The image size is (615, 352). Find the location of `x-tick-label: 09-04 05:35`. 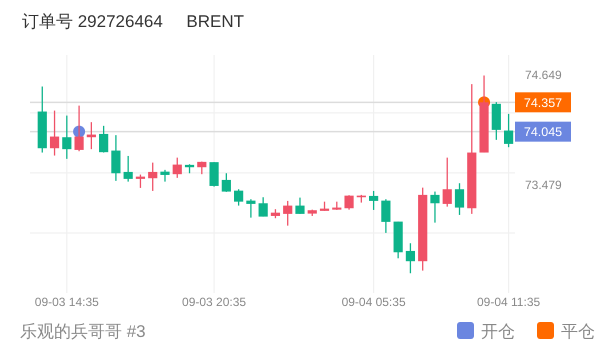

x-tick-label: 09-04 05:35 is located at coordinates (374, 302).